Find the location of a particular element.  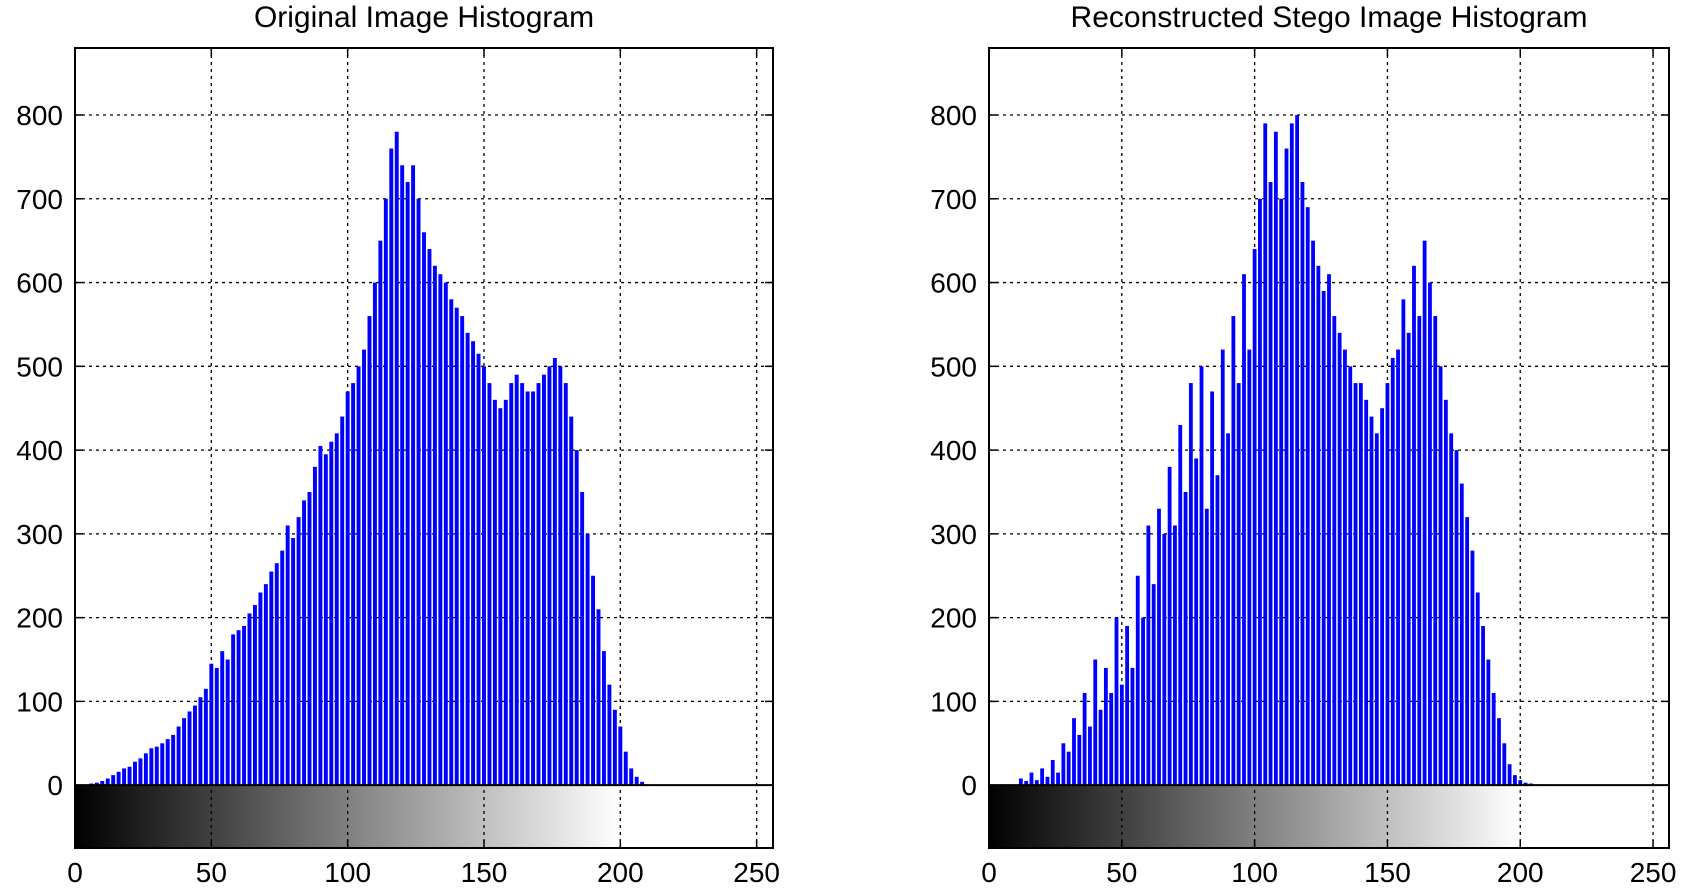

y-tick-label: 600 is located at coordinates (953, 283).